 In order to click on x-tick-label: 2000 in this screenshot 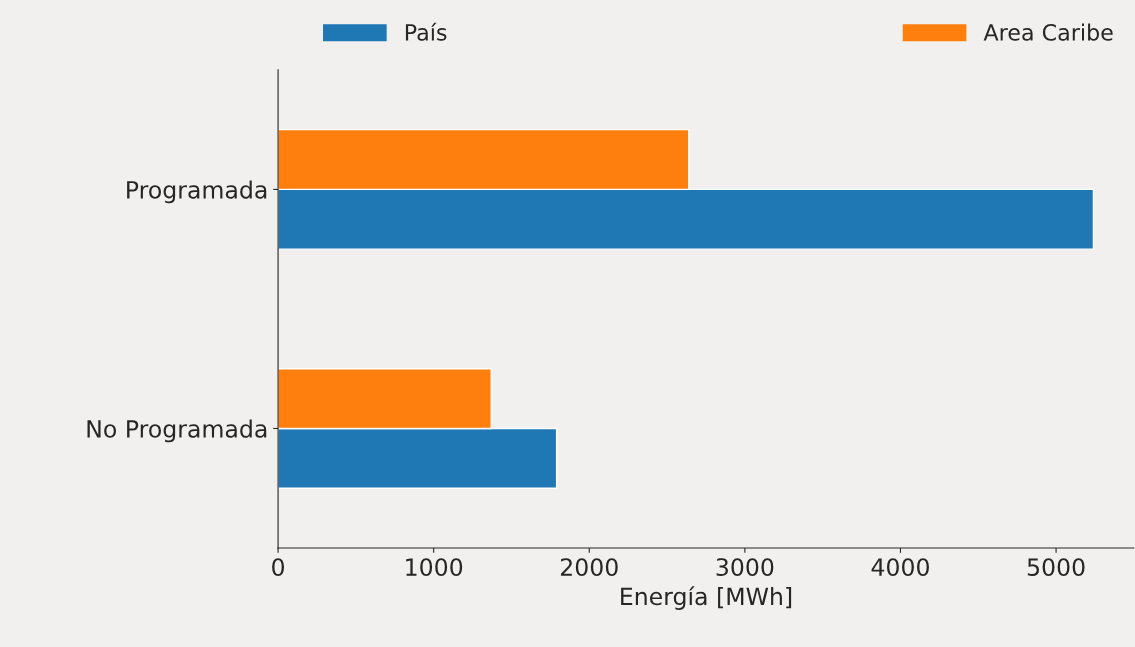, I will do `click(589, 567)`.